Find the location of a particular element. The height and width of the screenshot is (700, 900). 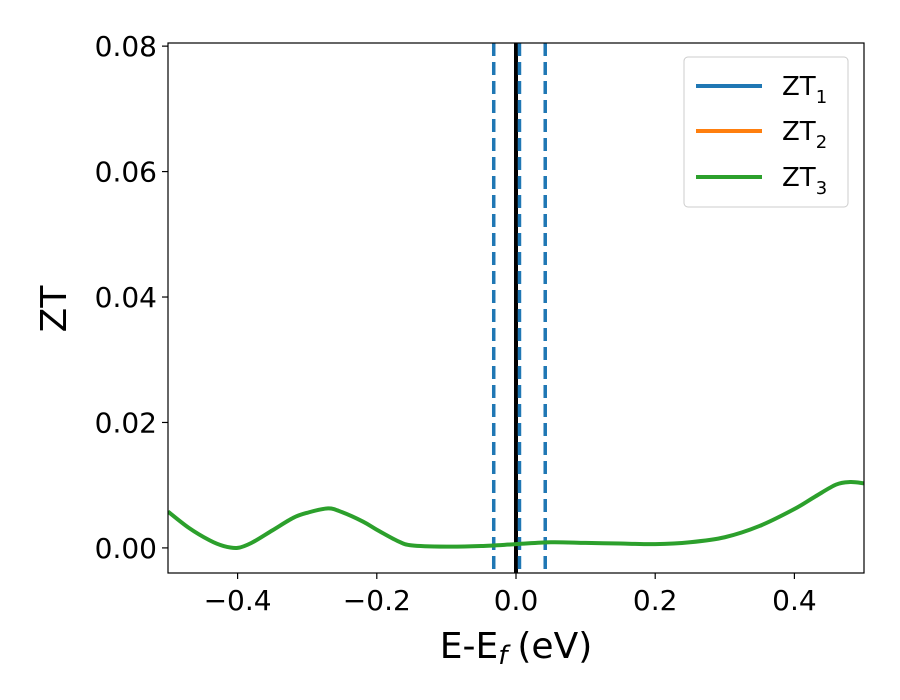

series-line-zt3 is located at coordinates (516, 515).